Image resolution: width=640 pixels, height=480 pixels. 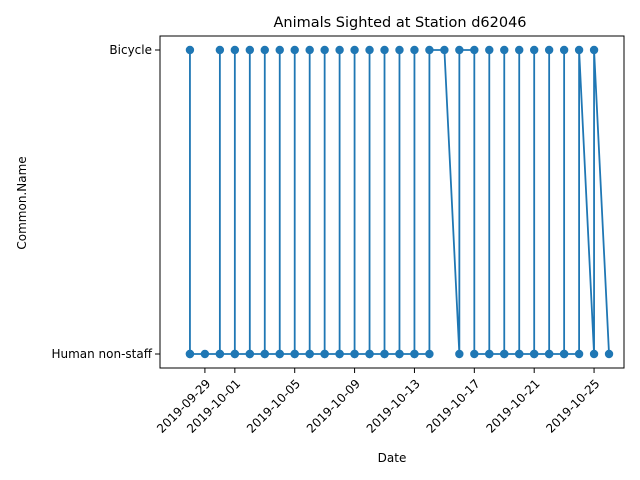 What do you see at coordinates (22, 202) in the screenshot?
I see `y-axis-label: Common.Name` at bounding box center [22, 202].